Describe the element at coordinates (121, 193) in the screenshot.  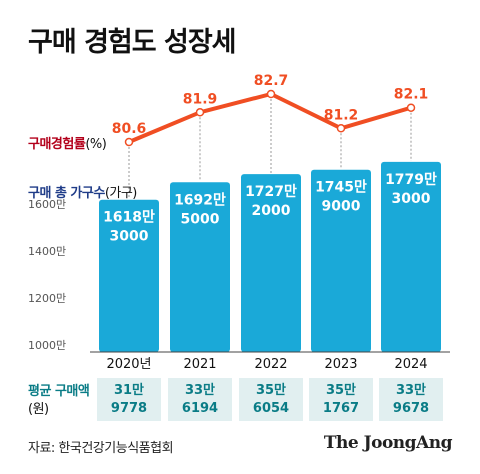
I see `households-legend-unit: (가구)` at that location.